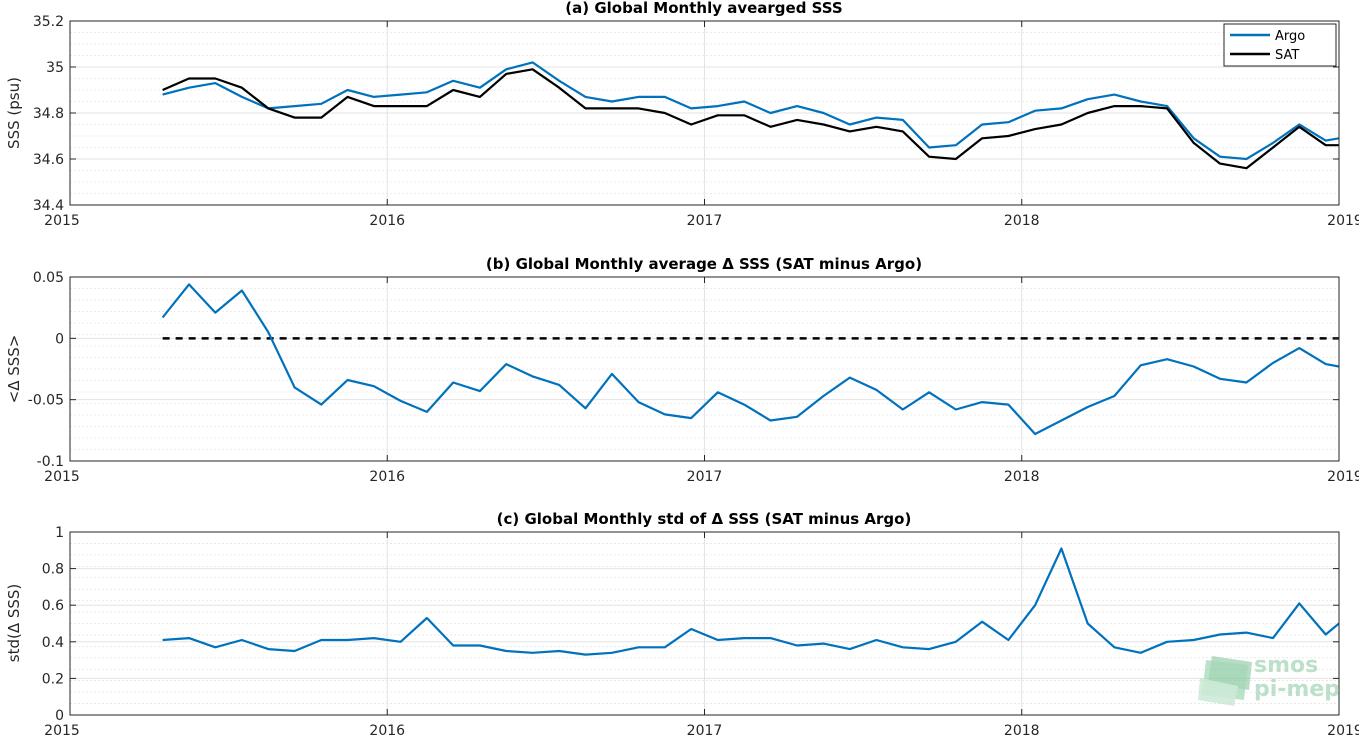 The height and width of the screenshot is (737, 1359). I want to click on panel-a-ylabel: SSS (psu), so click(14, 113).